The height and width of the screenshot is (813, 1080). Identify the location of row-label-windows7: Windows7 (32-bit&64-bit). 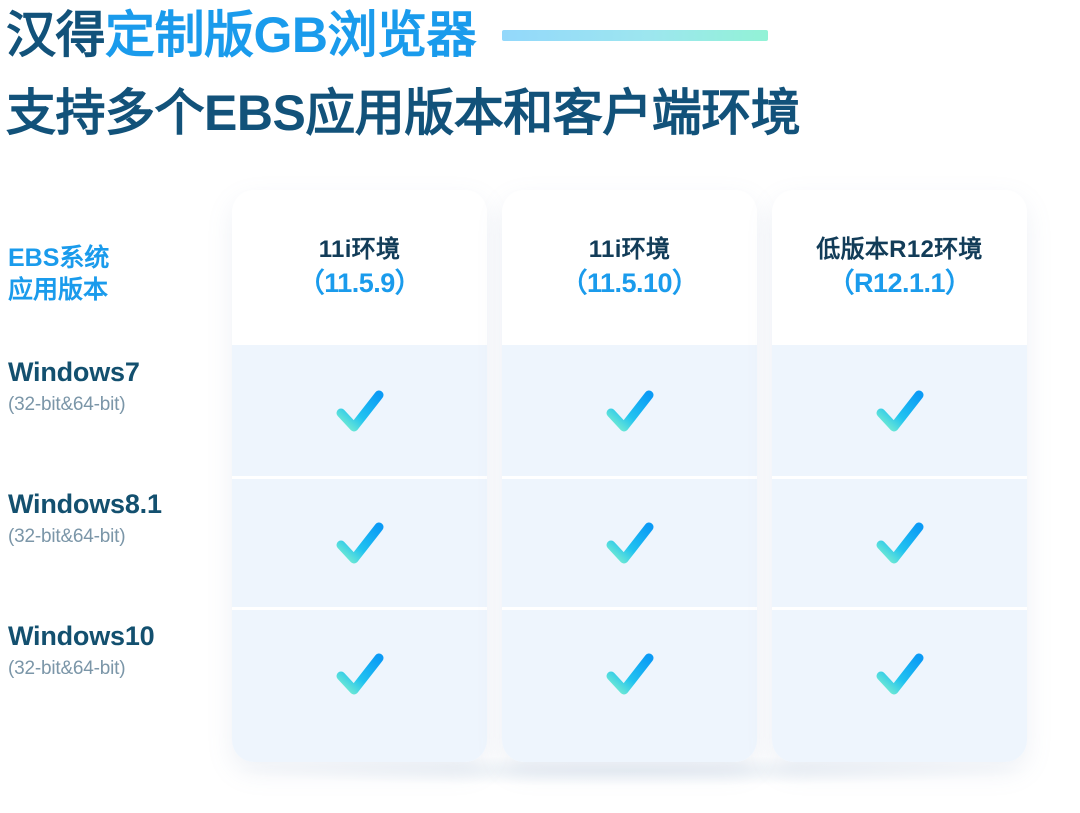
(117, 386).